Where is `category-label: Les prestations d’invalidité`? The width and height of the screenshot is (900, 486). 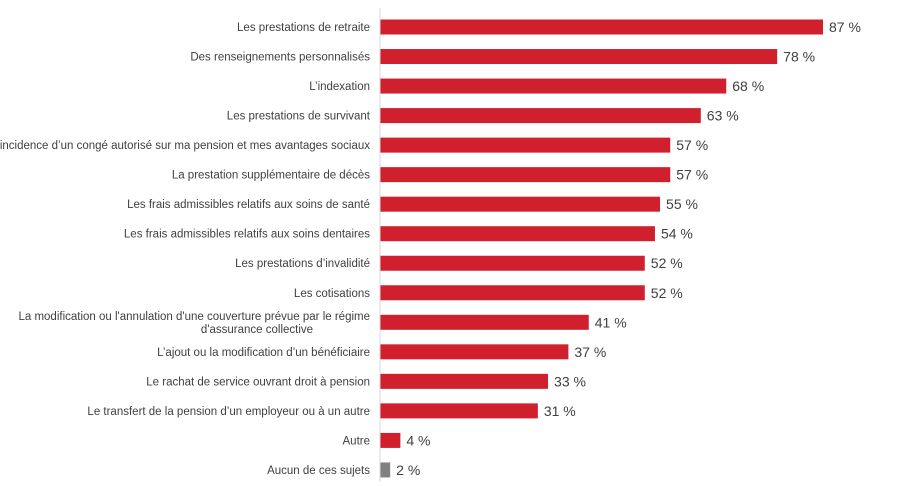
category-label: Les prestations d’invalidité is located at coordinates (302, 264).